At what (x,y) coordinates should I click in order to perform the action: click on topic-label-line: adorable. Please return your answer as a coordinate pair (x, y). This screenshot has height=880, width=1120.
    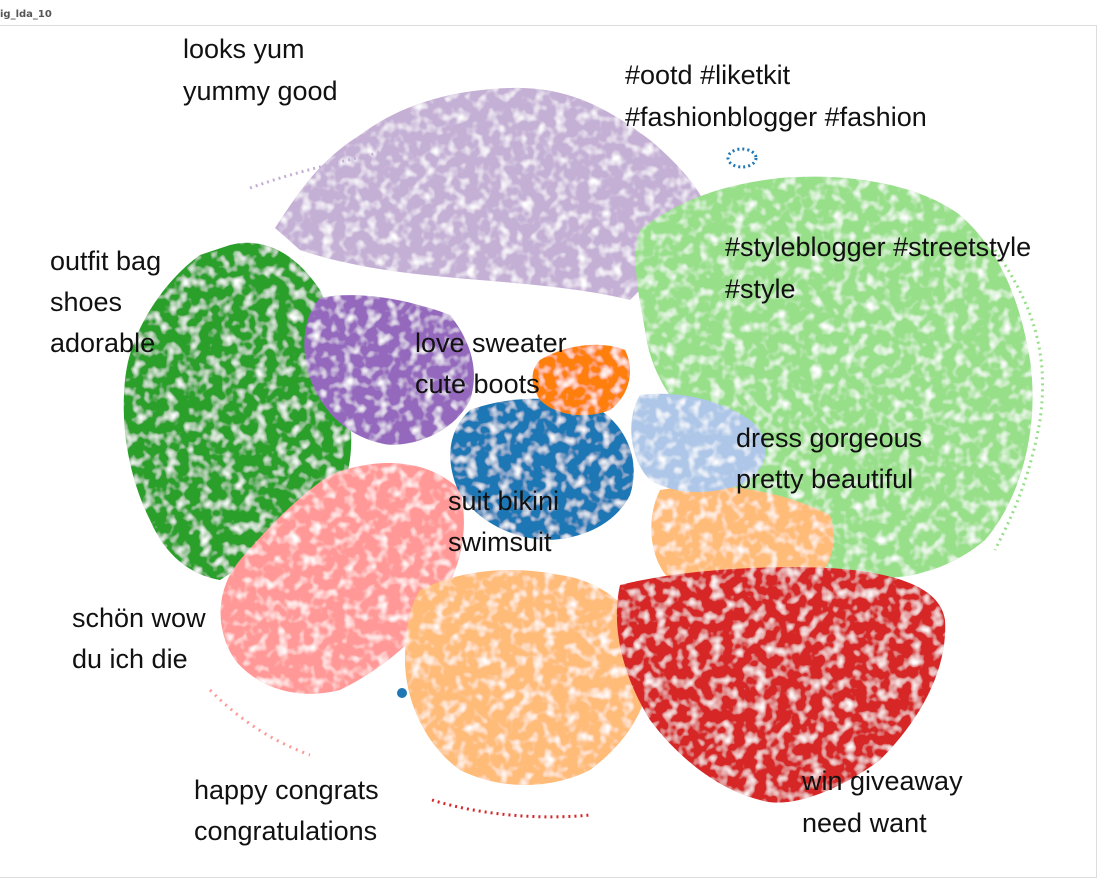
    Looking at the image, I should click on (102, 343).